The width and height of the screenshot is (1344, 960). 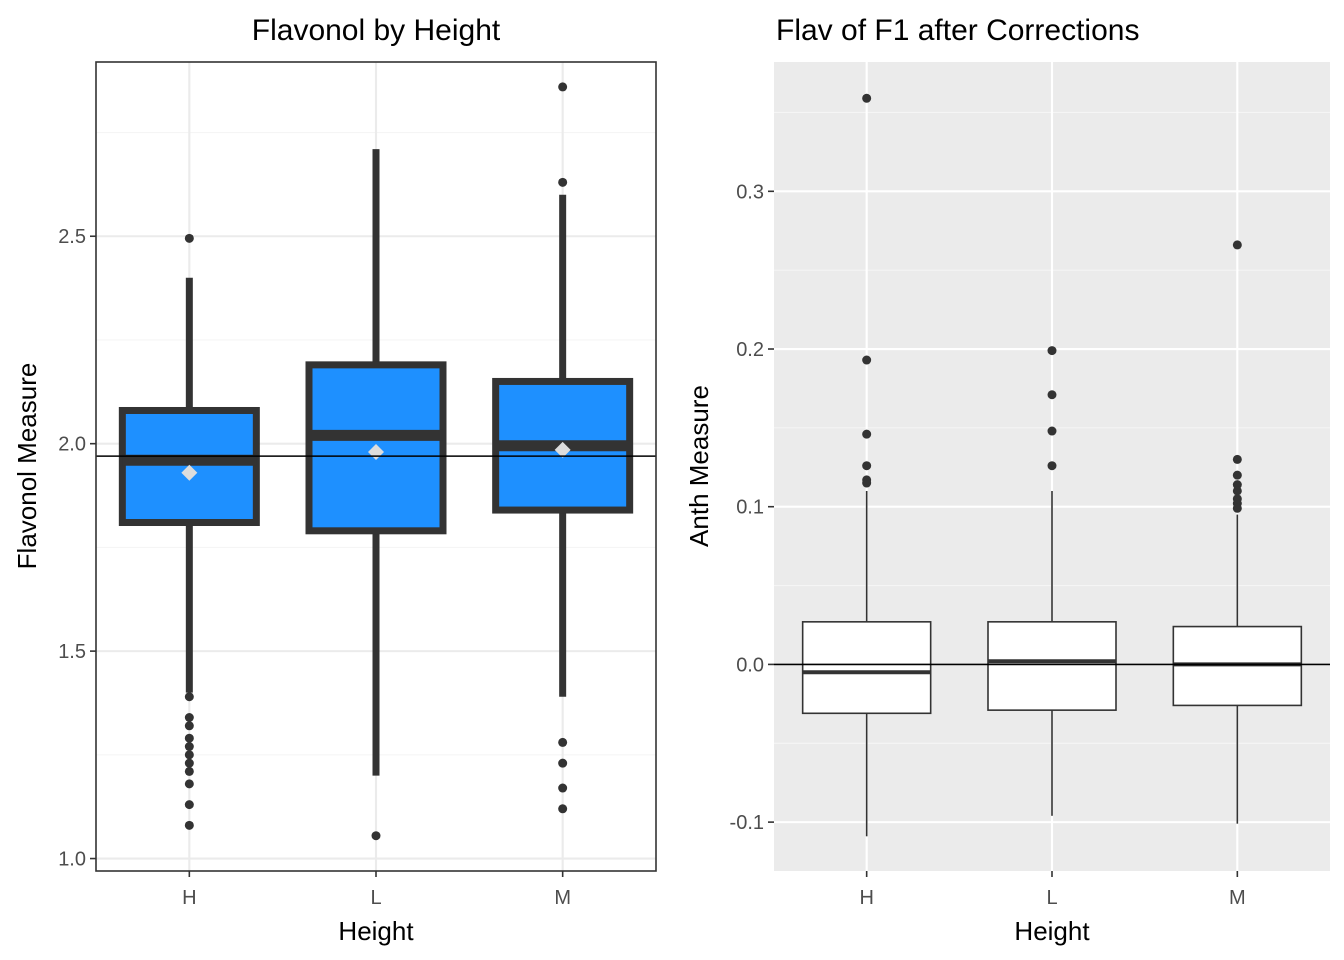 What do you see at coordinates (27, 466) in the screenshot?
I see `y-axis-title: Flavonol Measure` at bounding box center [27, 466].